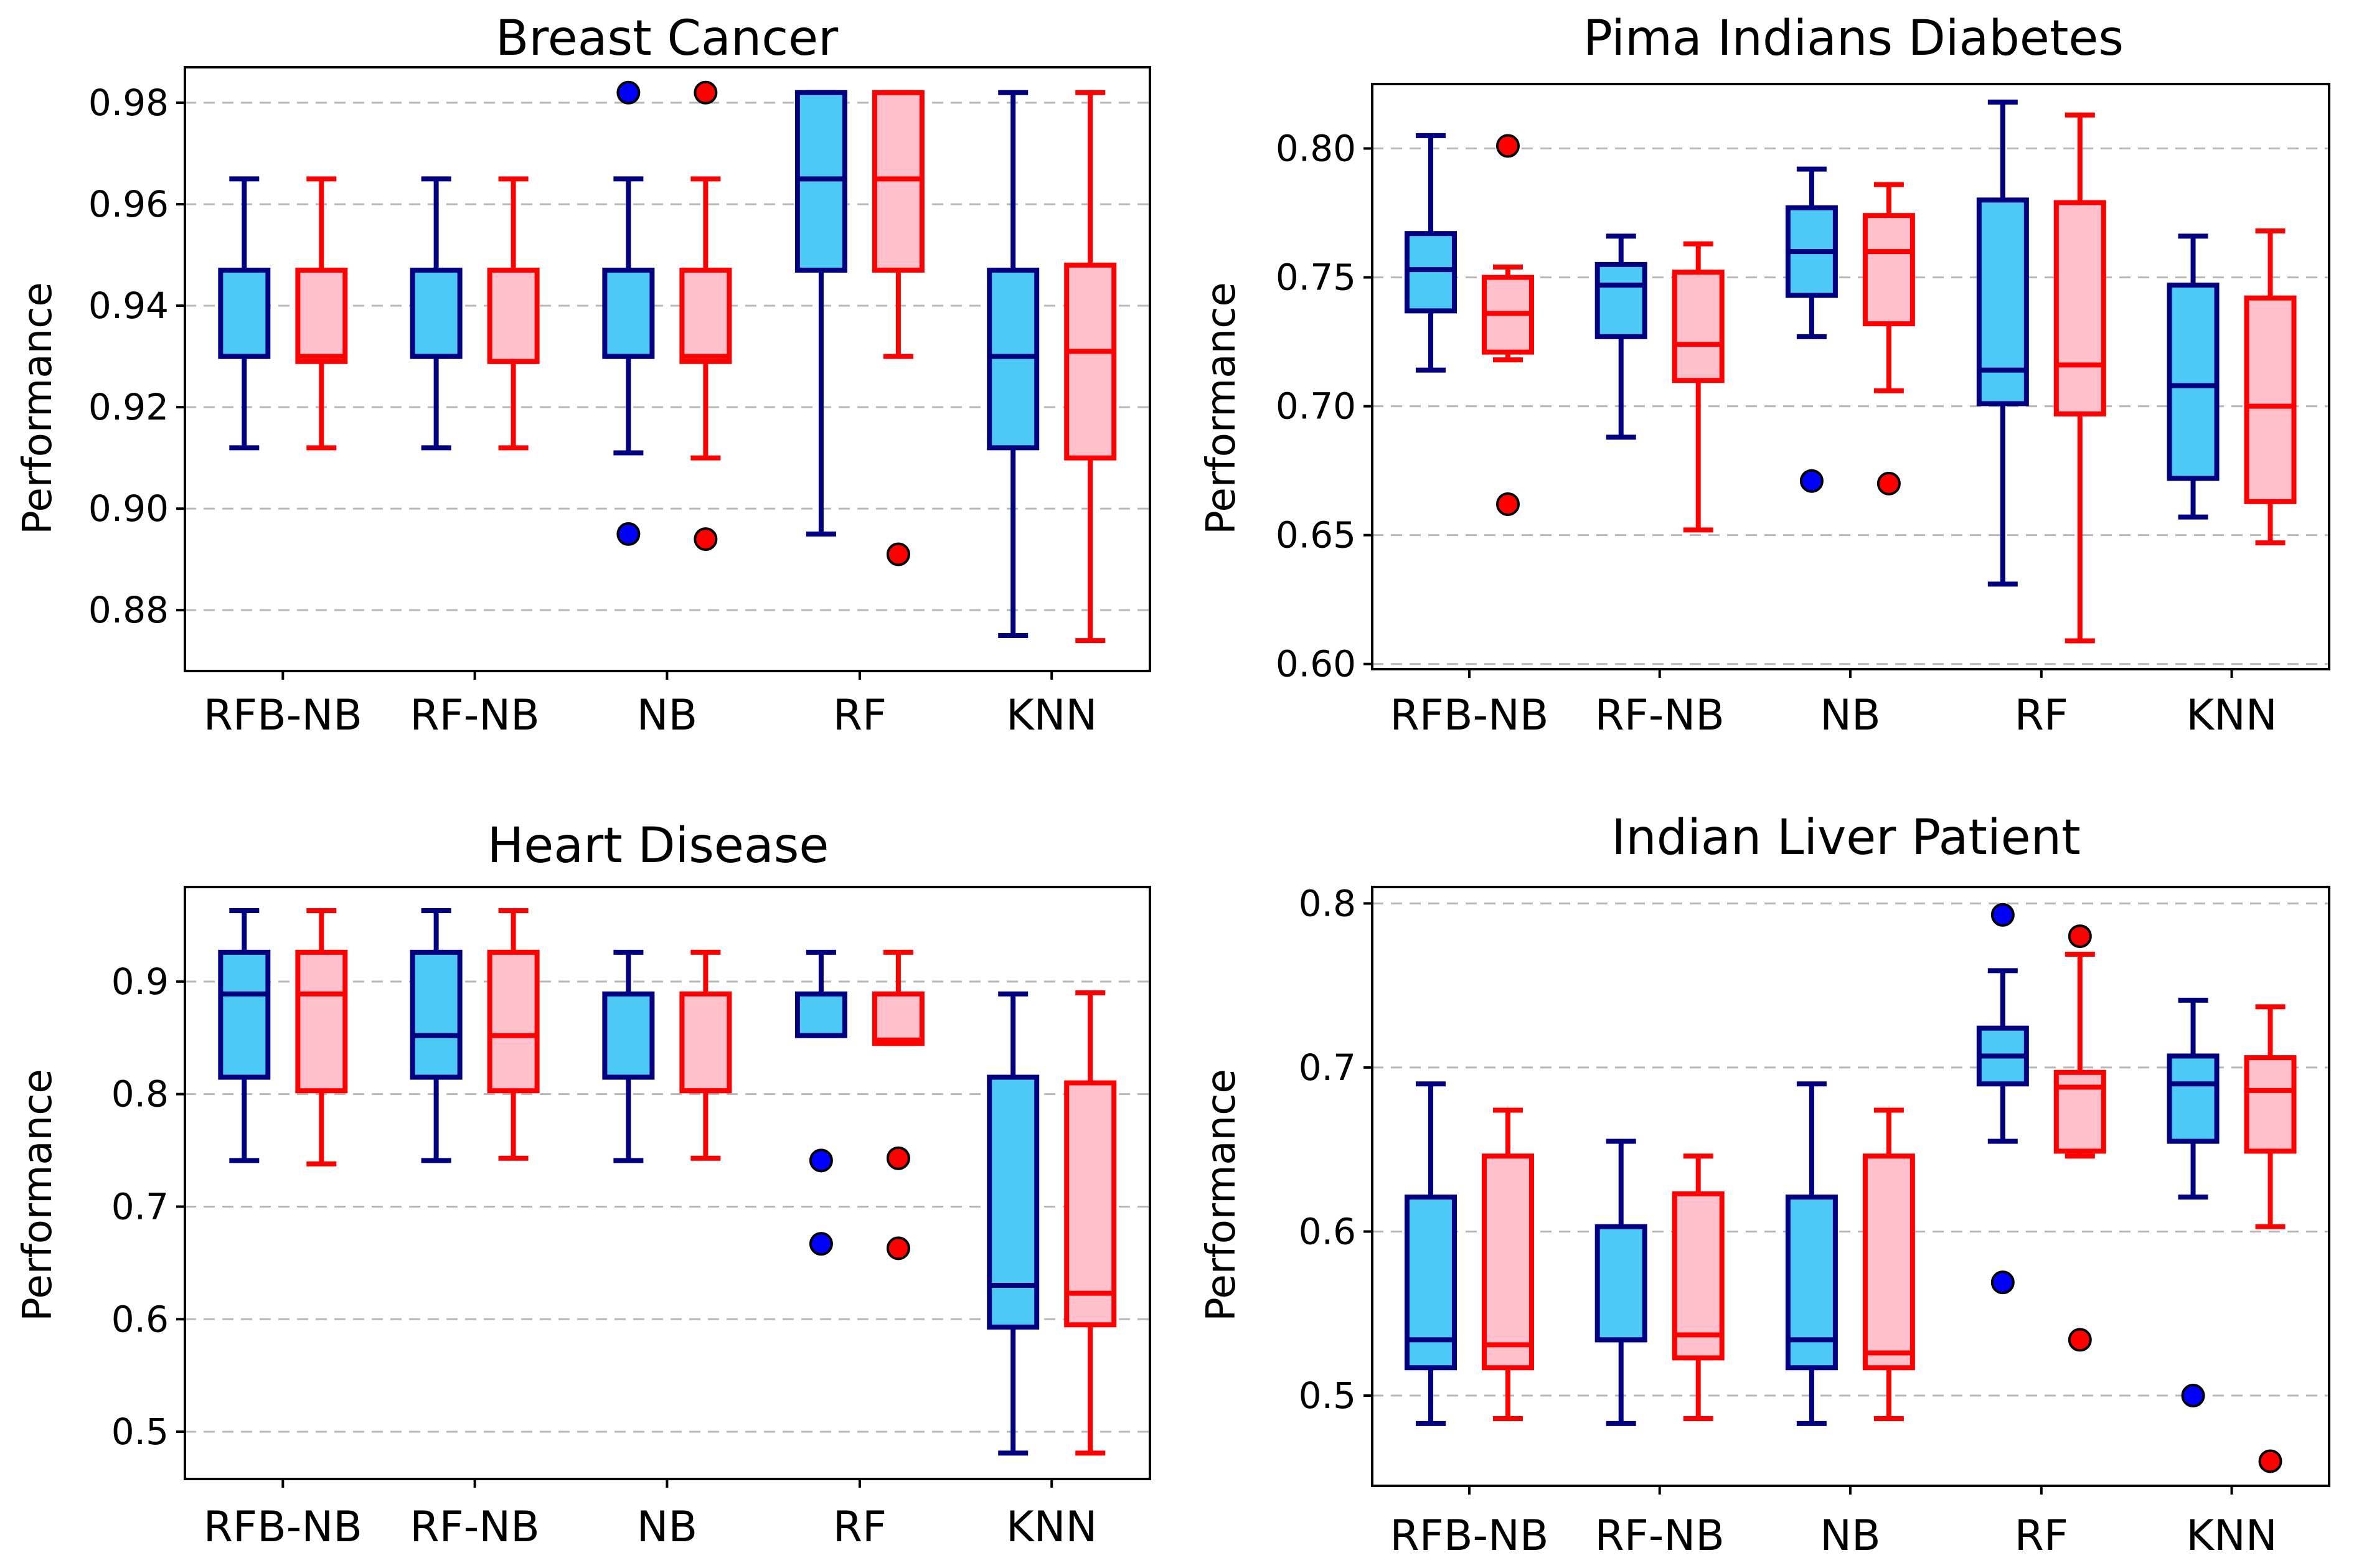 The width and height of the screenshot is (2359, 1568). I want to click on y-tick-label: 0.90, so click(128, 508).